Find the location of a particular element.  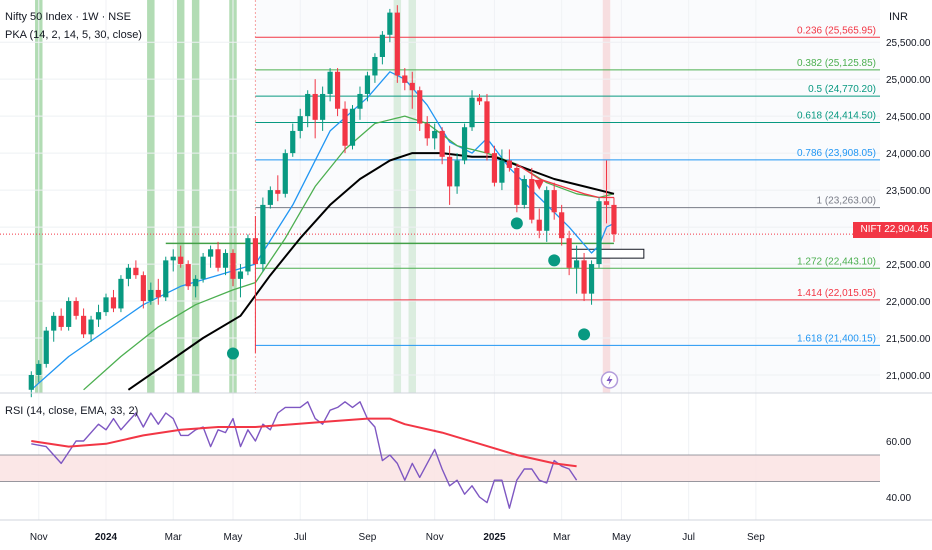

price-tick-label: 22,000.00 is located at coordinates (908, 302).